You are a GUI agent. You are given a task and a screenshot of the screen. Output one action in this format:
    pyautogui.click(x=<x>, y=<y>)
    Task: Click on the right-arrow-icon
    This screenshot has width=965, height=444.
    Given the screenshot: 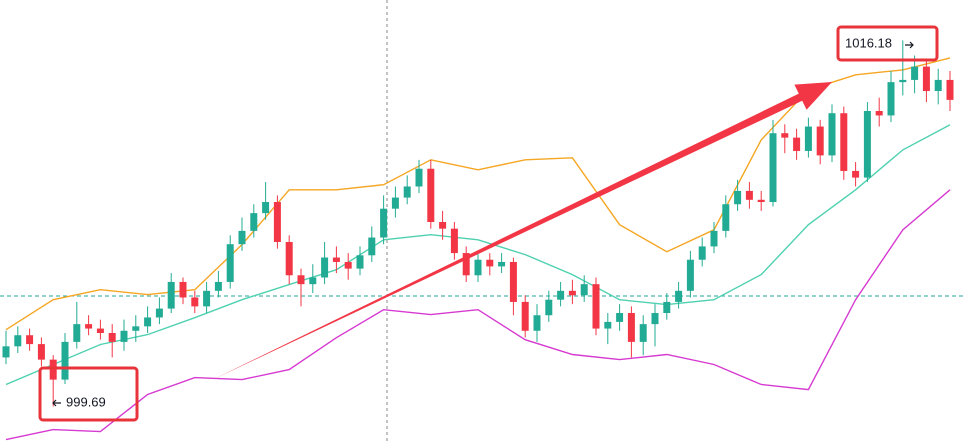 What is the action you would take?
    pyautogui.click(x=909, y=45)
    